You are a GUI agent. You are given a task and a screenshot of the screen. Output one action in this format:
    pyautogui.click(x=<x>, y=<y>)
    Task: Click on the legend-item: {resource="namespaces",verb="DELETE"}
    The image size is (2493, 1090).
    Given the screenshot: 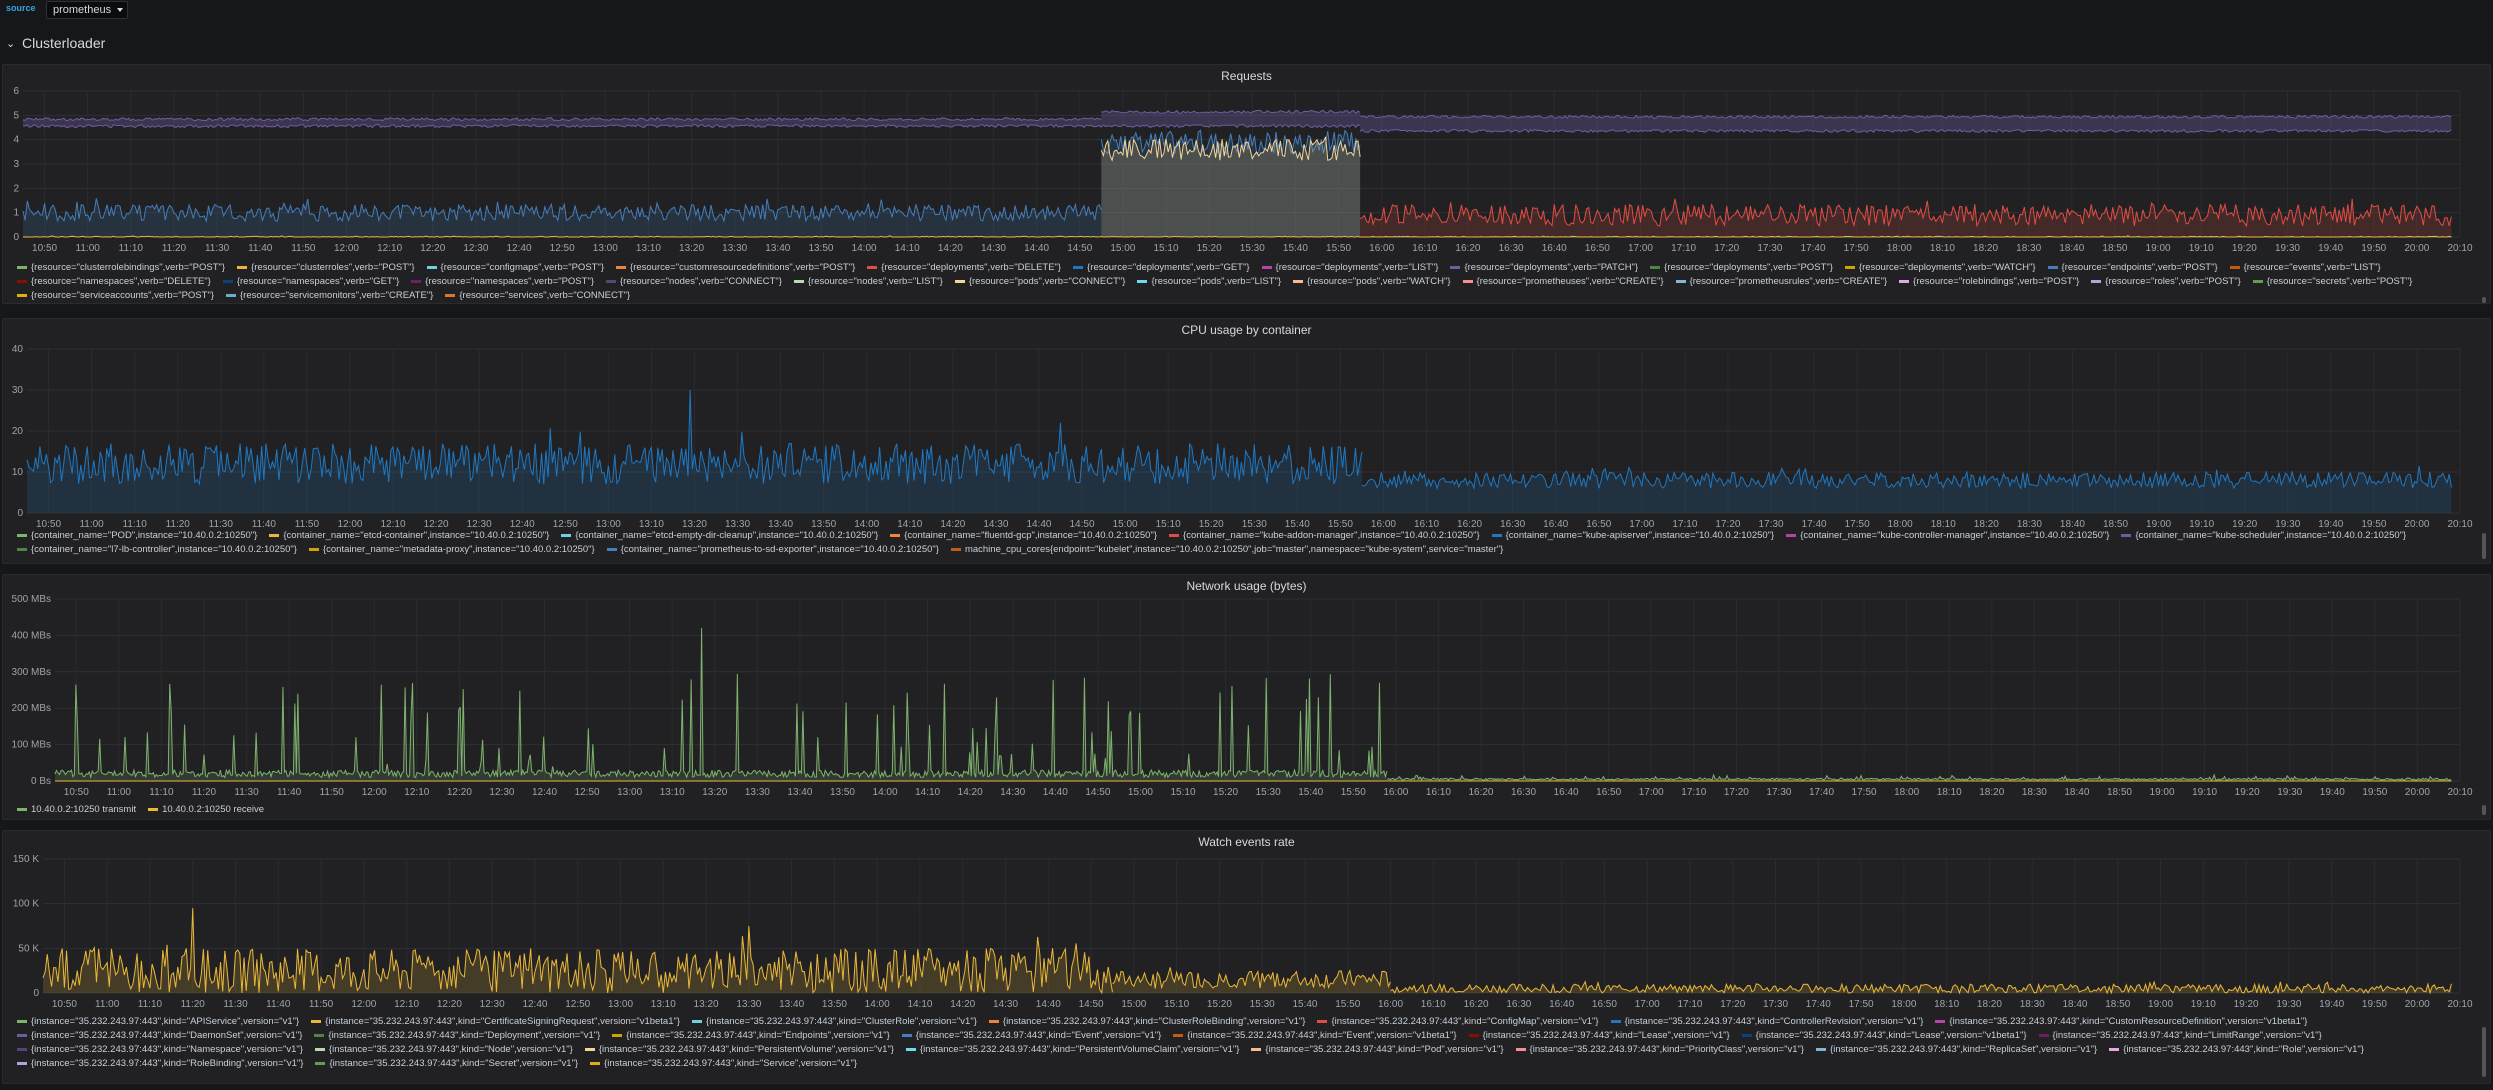 What is the action you would take?
    pyautogui.click(x=114, y=282)
    